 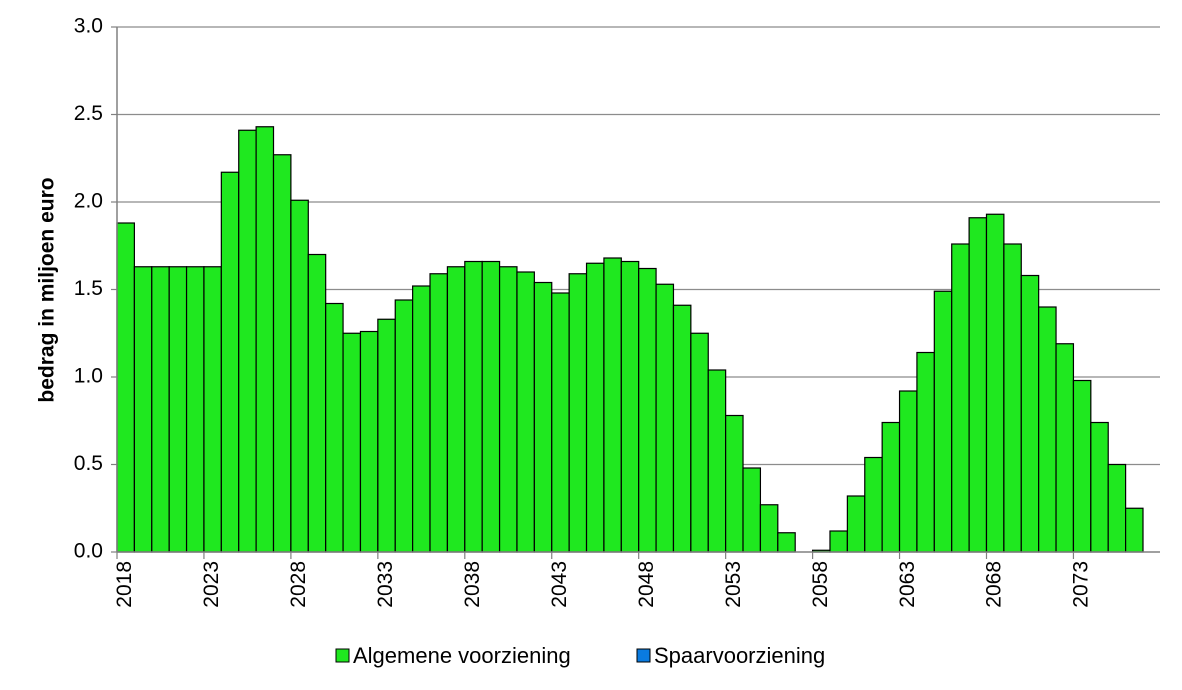 I want to click on bar-2061, so click(x=873, y=504).